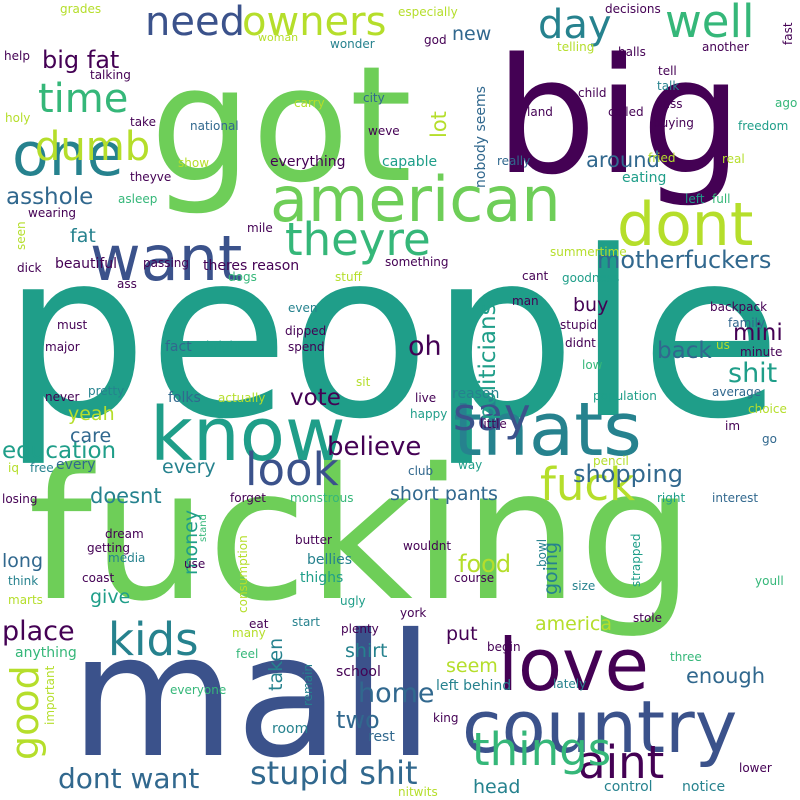 Image resolution: width=800 pixels, height=800 pixels. What do you see at coordinates (446, 718) in the screenshot?
I see `cloud-word: king` at bounding box center [446, 718].